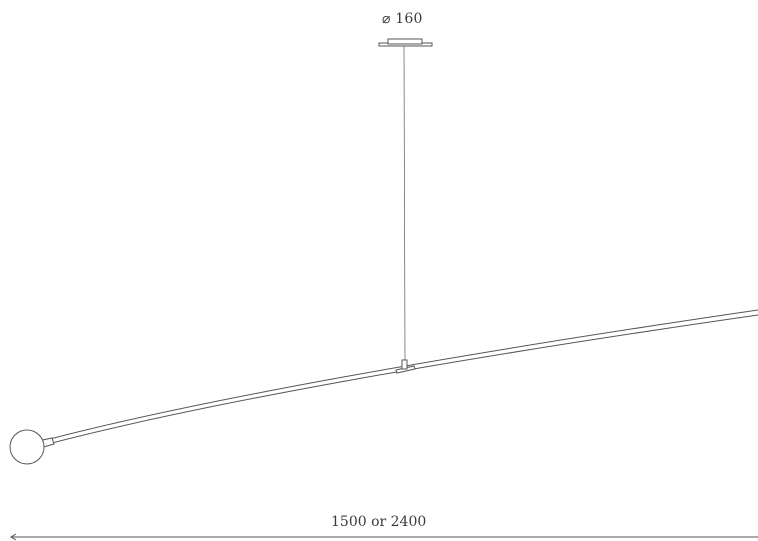  I want to click on bulb-globe-icon, so click(27, 447).